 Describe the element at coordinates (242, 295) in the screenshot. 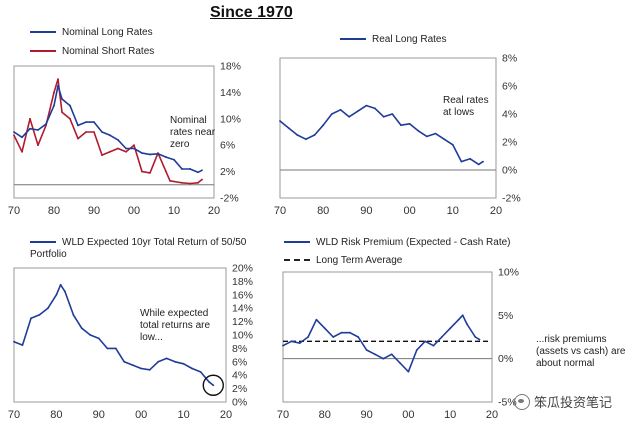

I see `y-tick-label: 16%` at that location.